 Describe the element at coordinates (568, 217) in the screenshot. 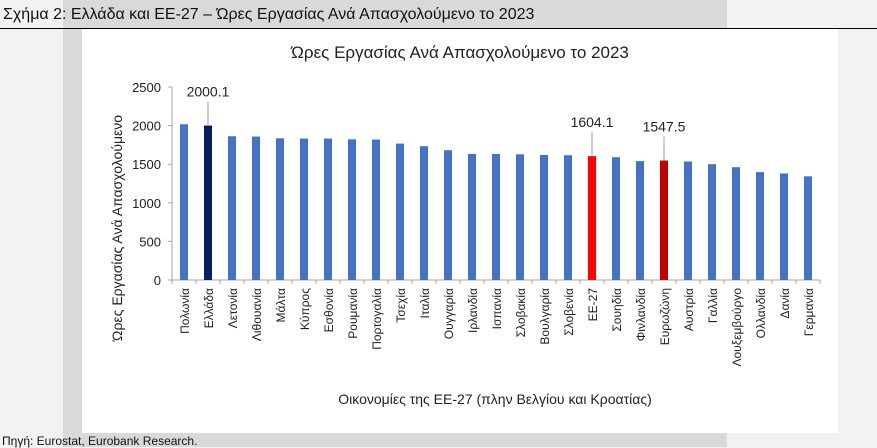

I see `bar-Σλοβενία` at that location.